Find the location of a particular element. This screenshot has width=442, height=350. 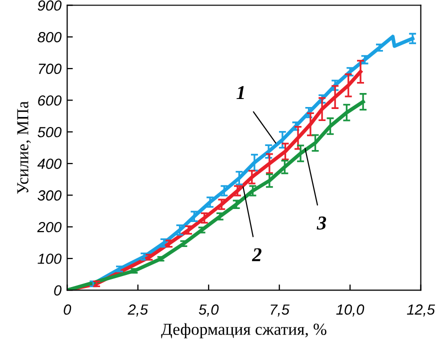

annotation: 2 is located at coordinates (257, 255).